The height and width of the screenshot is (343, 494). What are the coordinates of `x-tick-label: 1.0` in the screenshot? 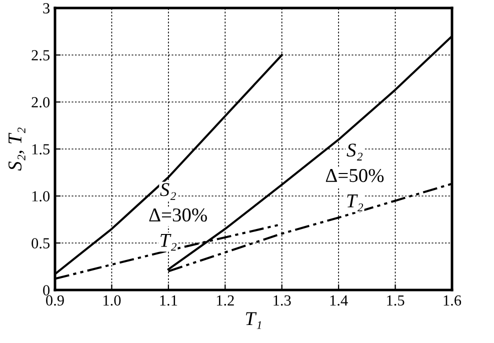 It's located at (112, 300).